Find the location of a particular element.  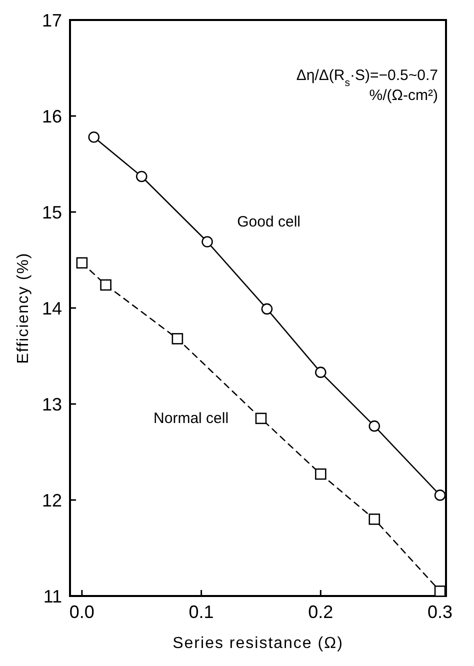

annotation: %/(Ω-cm²) is located at coordinates (403, 95).